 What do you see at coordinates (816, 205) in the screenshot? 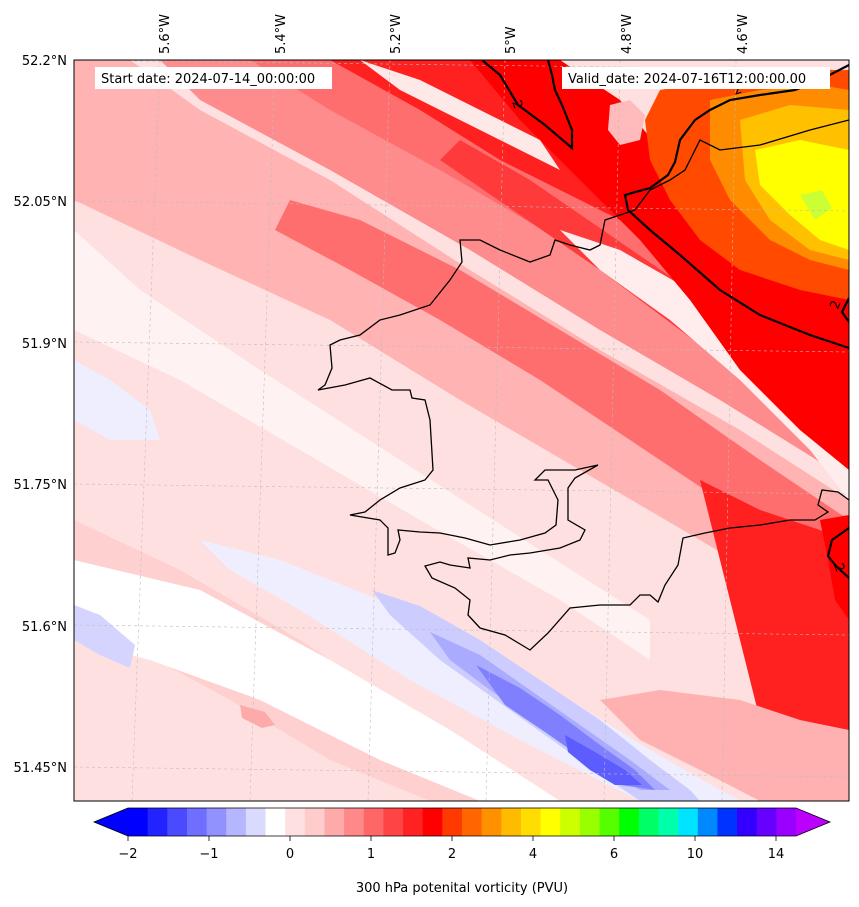
I see `pv-lime-ne` at bounding box center [816, 205].